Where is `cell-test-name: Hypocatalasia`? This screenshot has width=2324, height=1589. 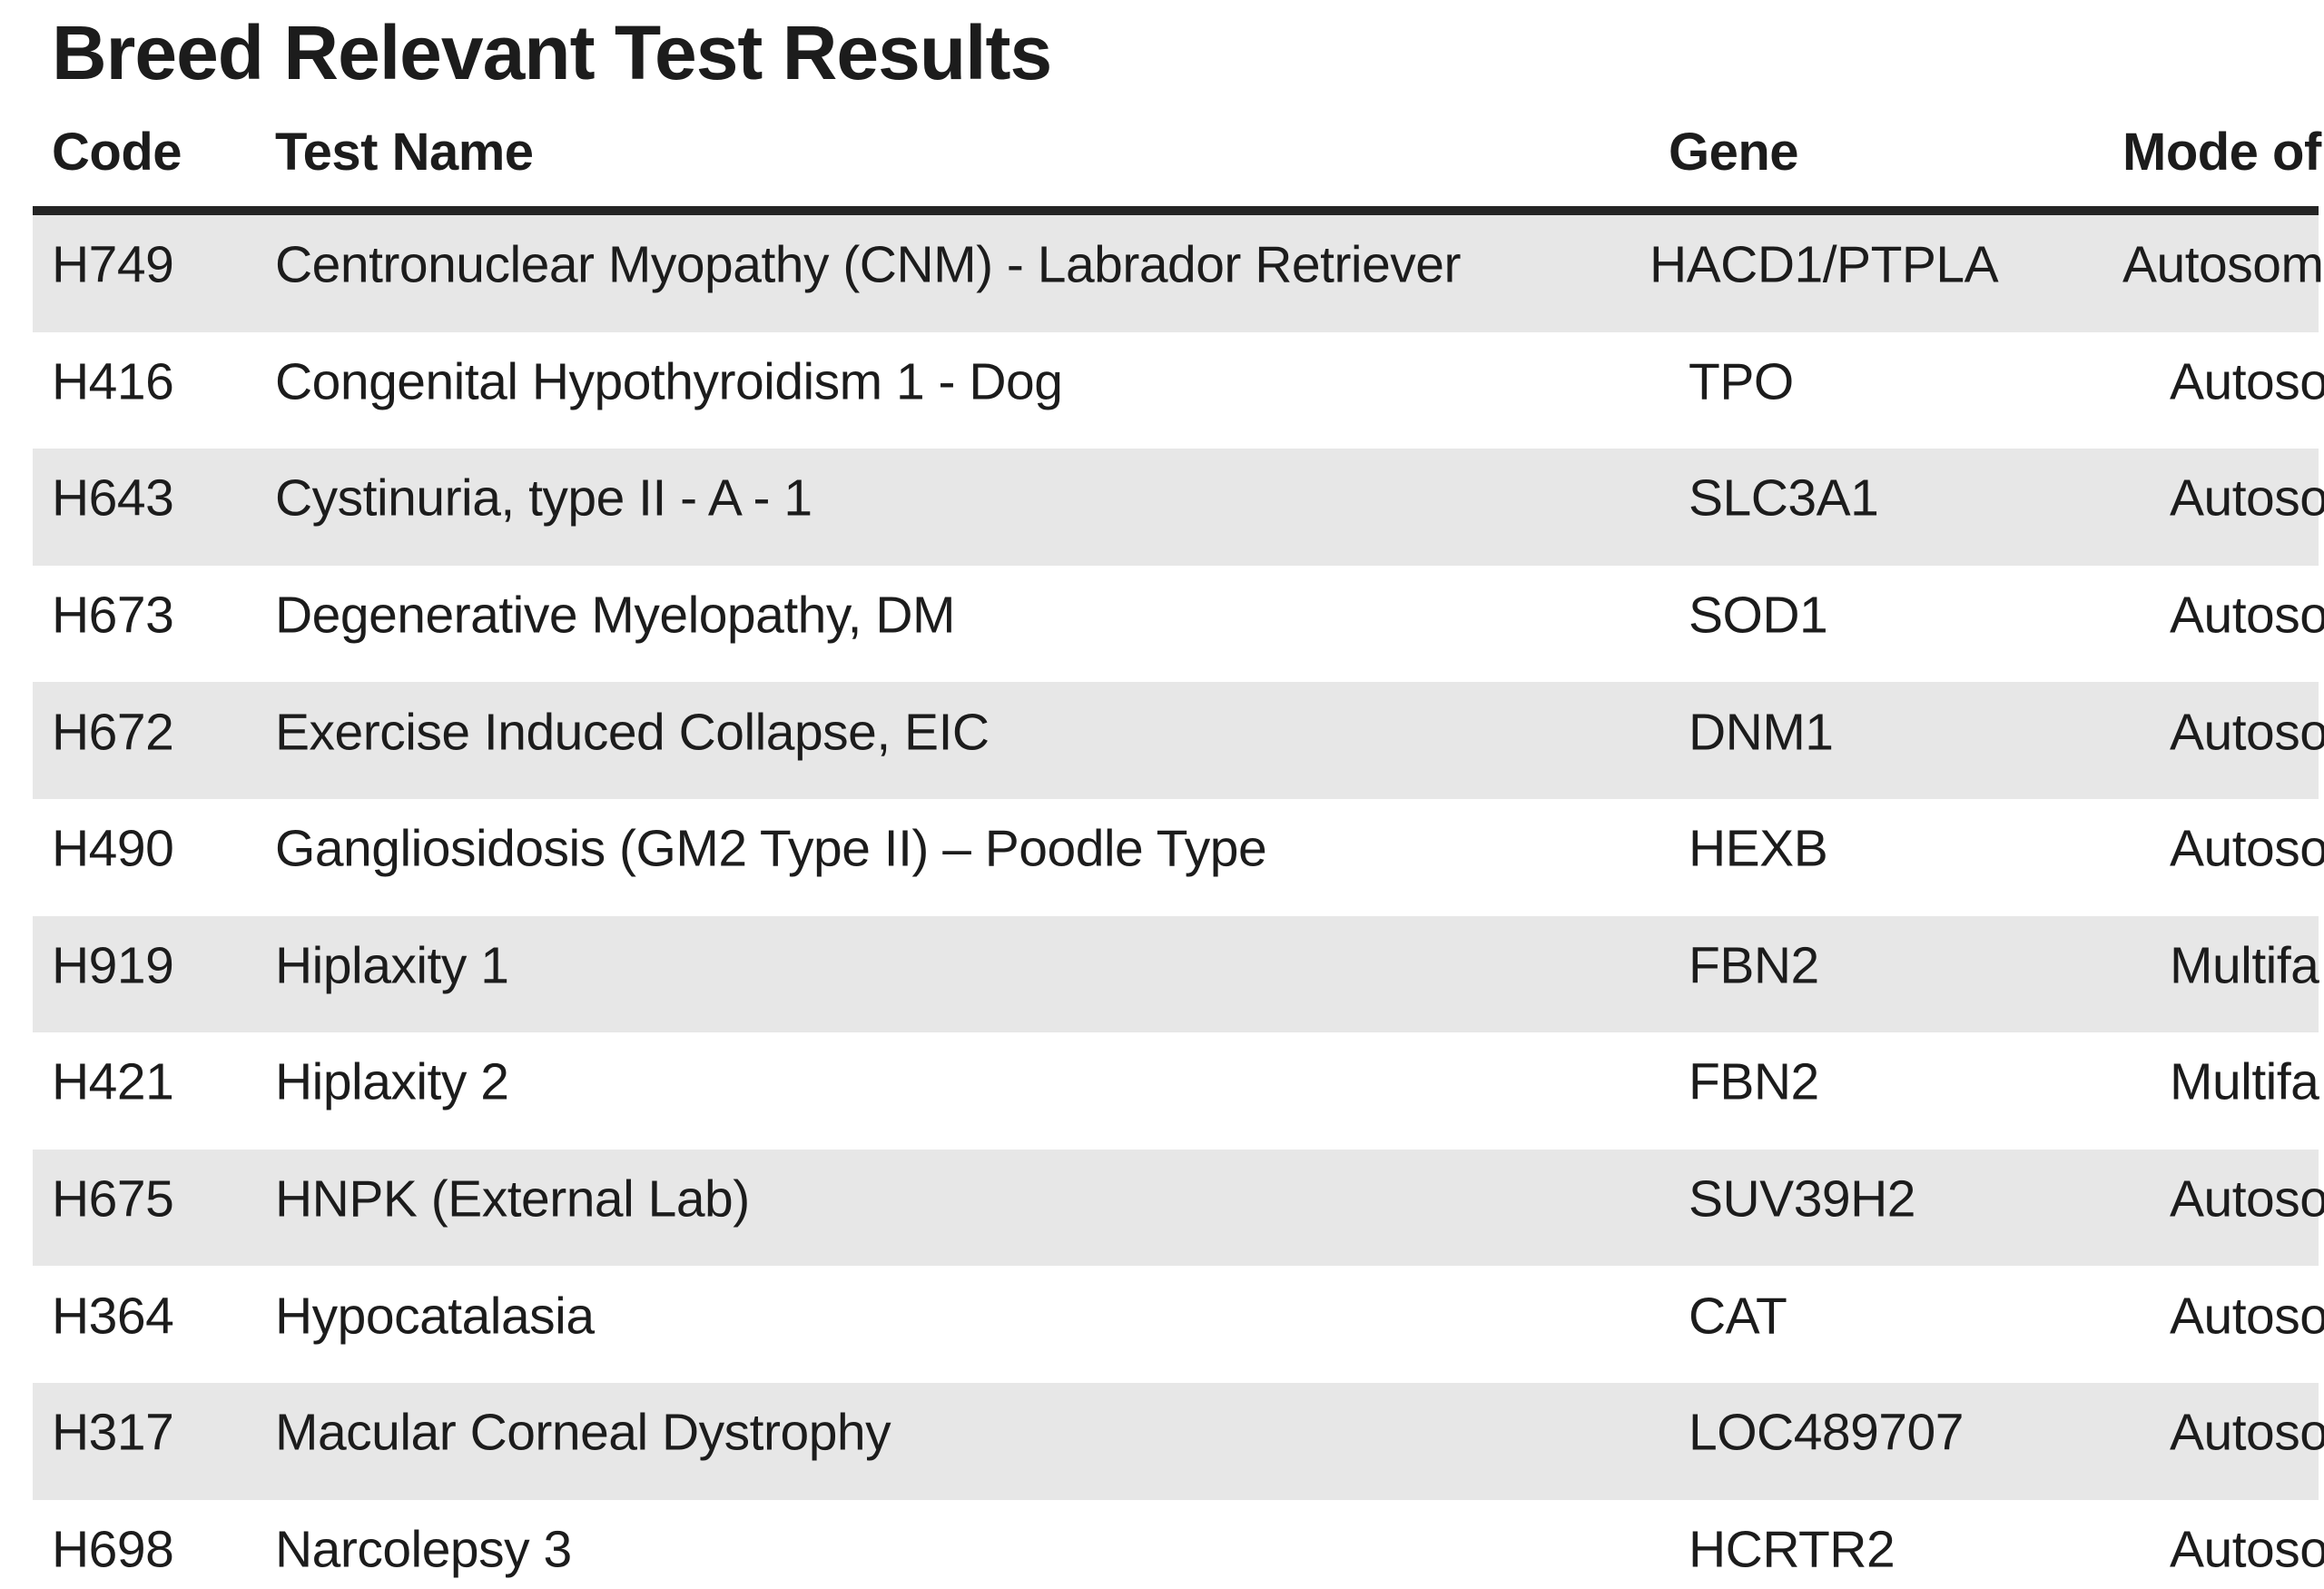 cell-test-name: Hypocatalasia is located at coordinates (435, 1316).